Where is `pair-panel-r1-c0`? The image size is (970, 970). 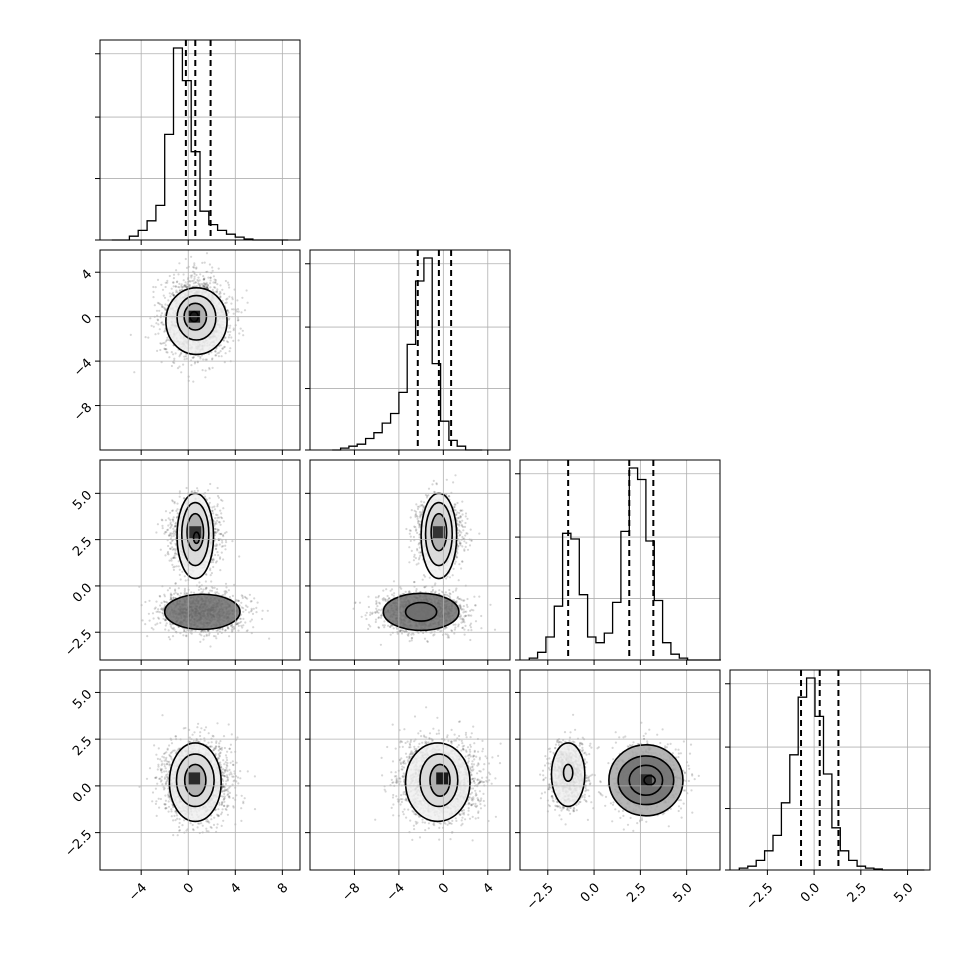
pair-panel-r1-c0 is located at coordinates (198, 352).